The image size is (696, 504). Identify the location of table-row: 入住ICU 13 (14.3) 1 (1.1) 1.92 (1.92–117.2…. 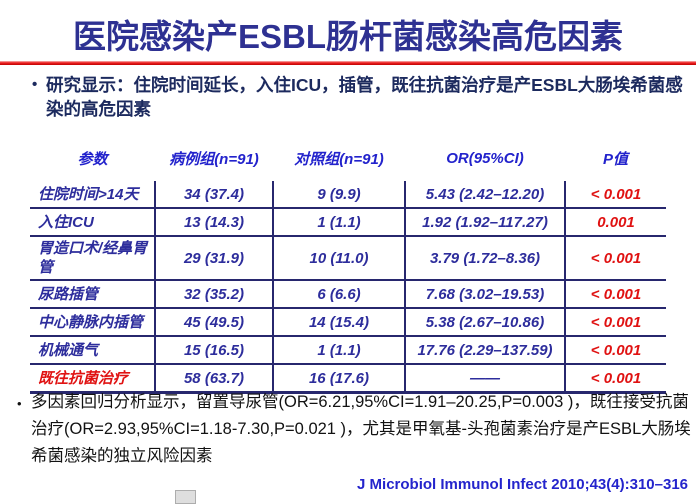
(348, 221).